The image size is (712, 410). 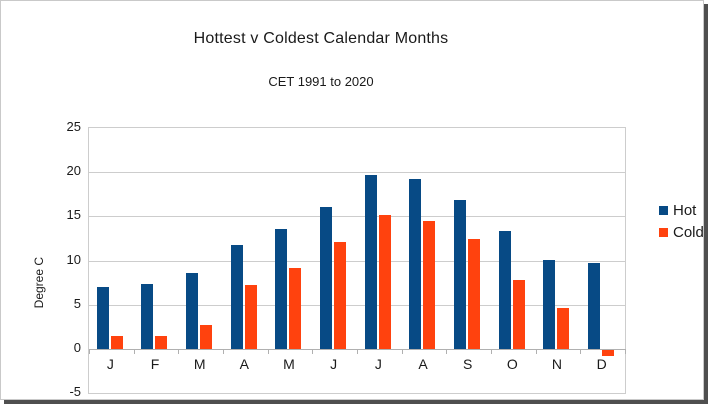 What do you see at coordinates (155, 364) in the screenshot?
I see `x-tick-label-2: F` at bounding box center [155, 364].